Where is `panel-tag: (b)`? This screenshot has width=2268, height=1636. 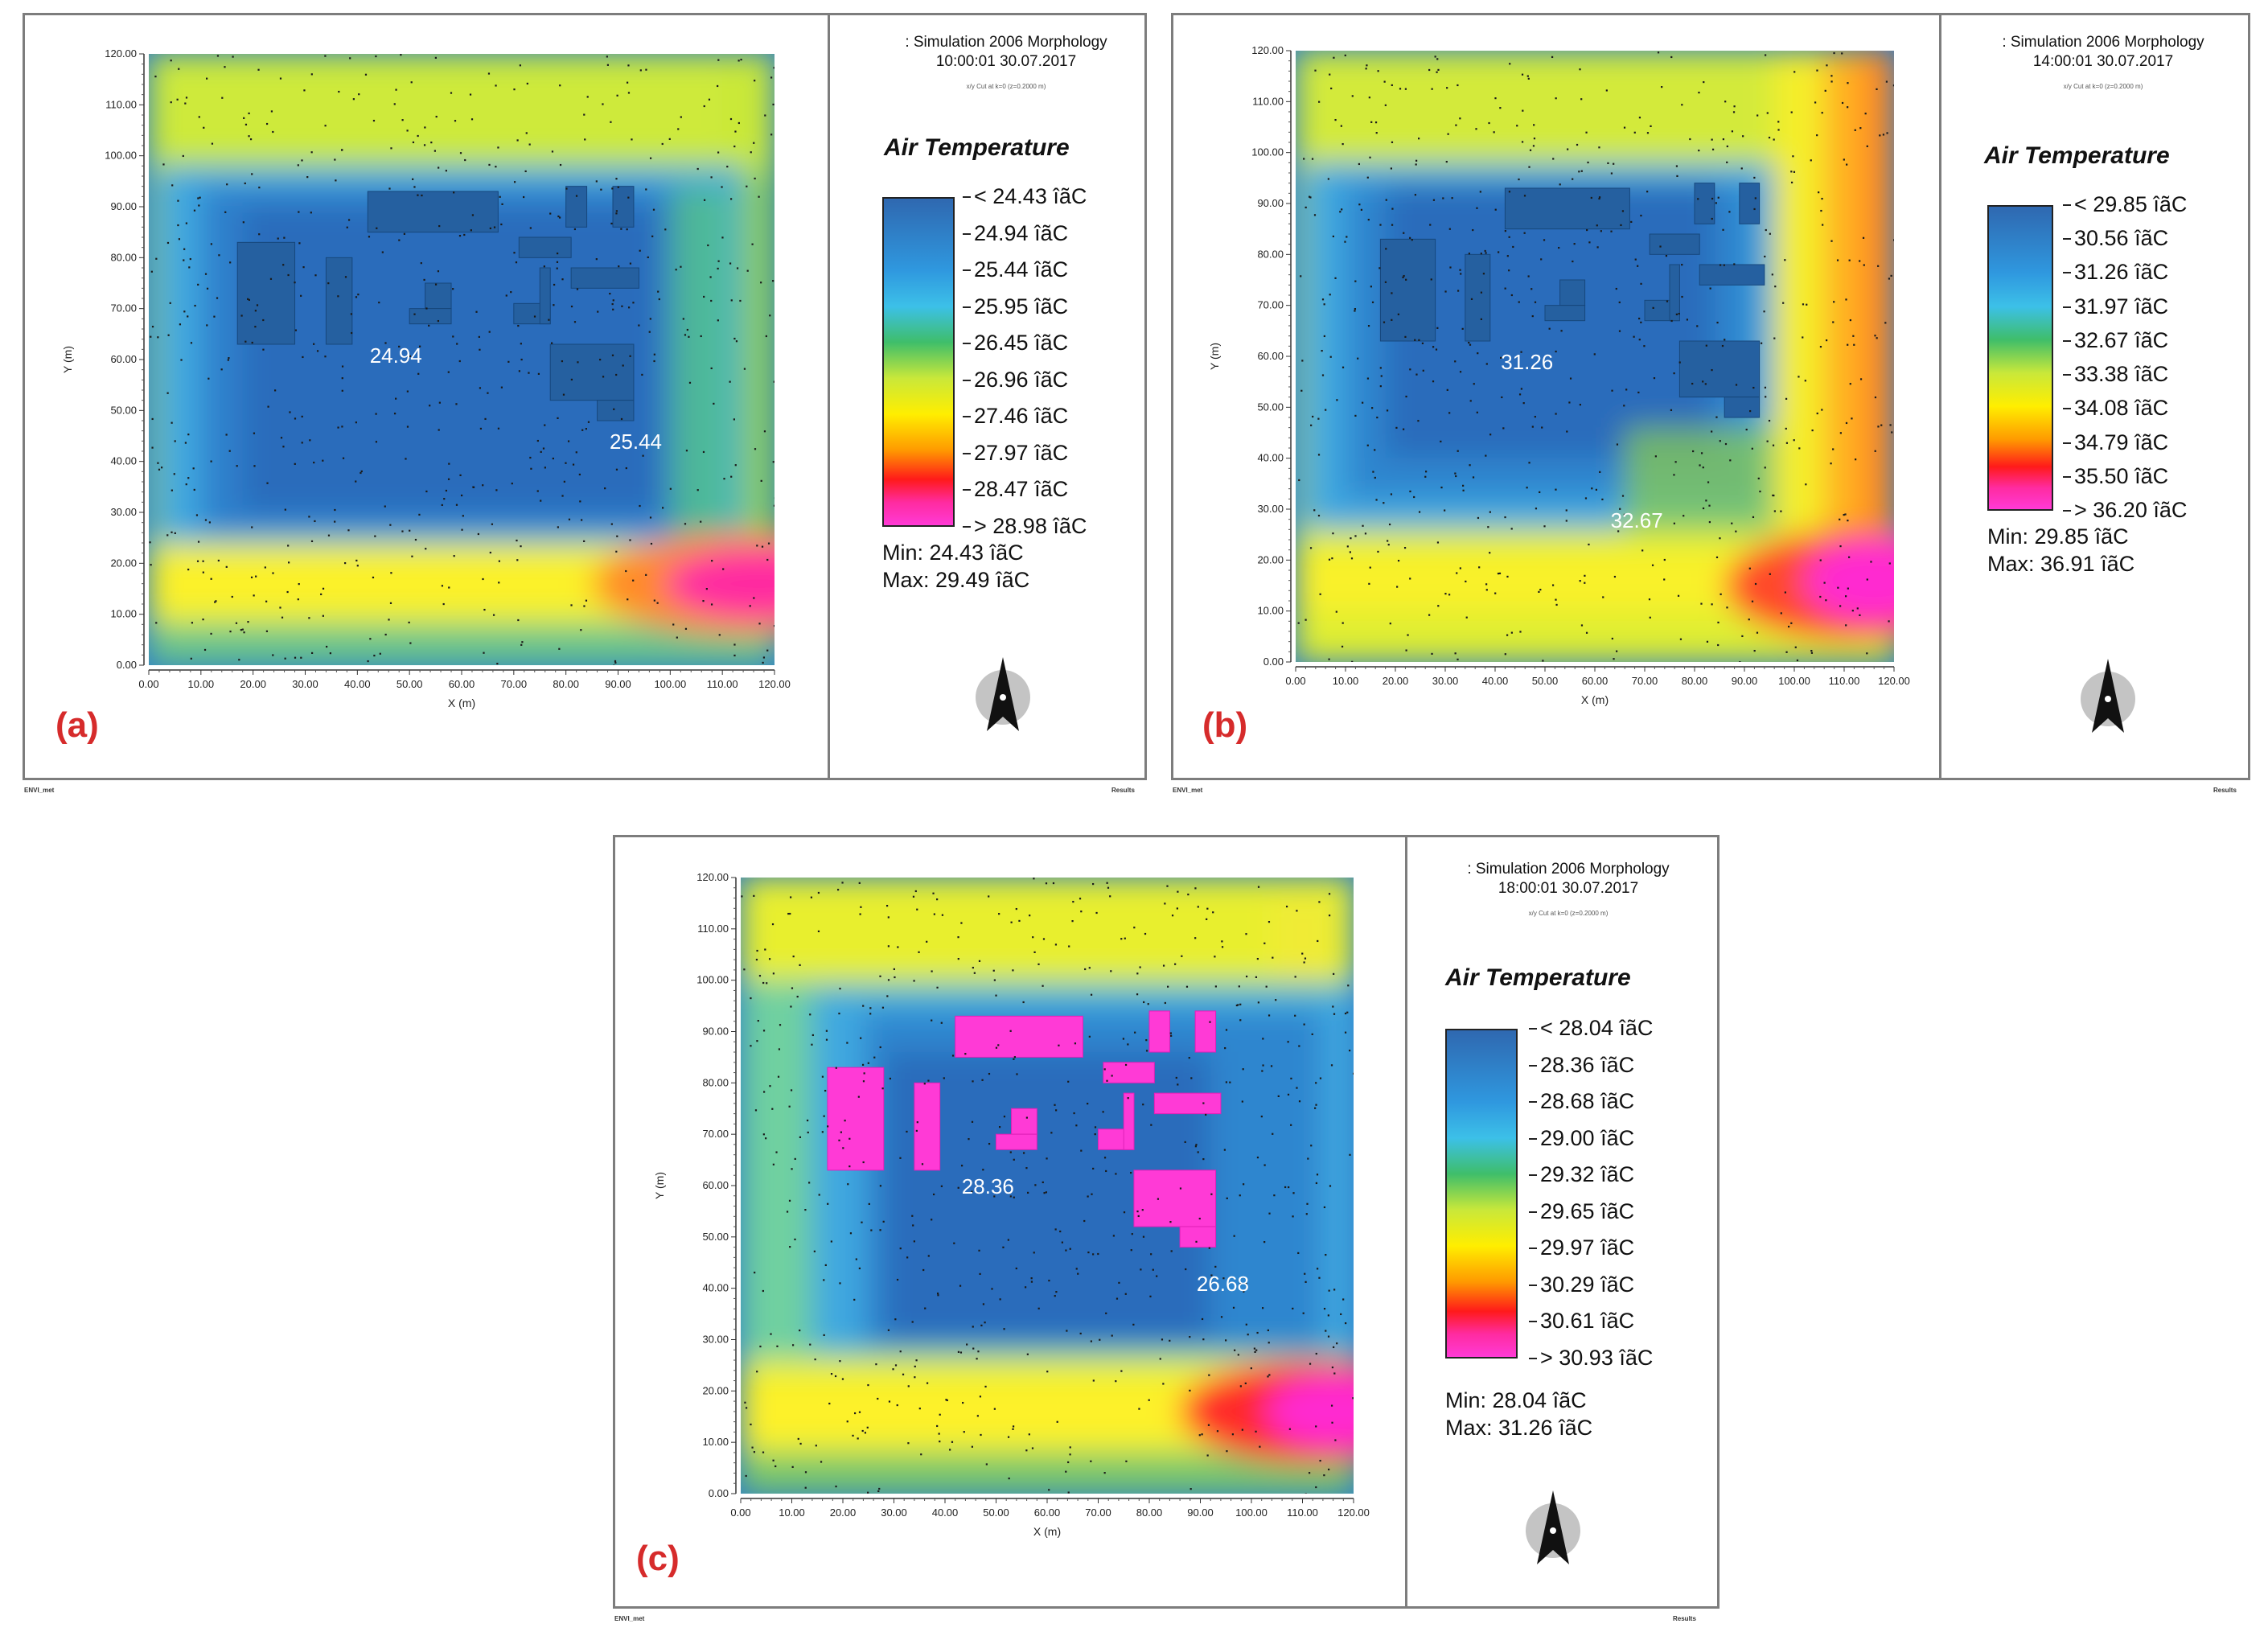
panel-tag: (b) is located at coordinates (1225, 725).